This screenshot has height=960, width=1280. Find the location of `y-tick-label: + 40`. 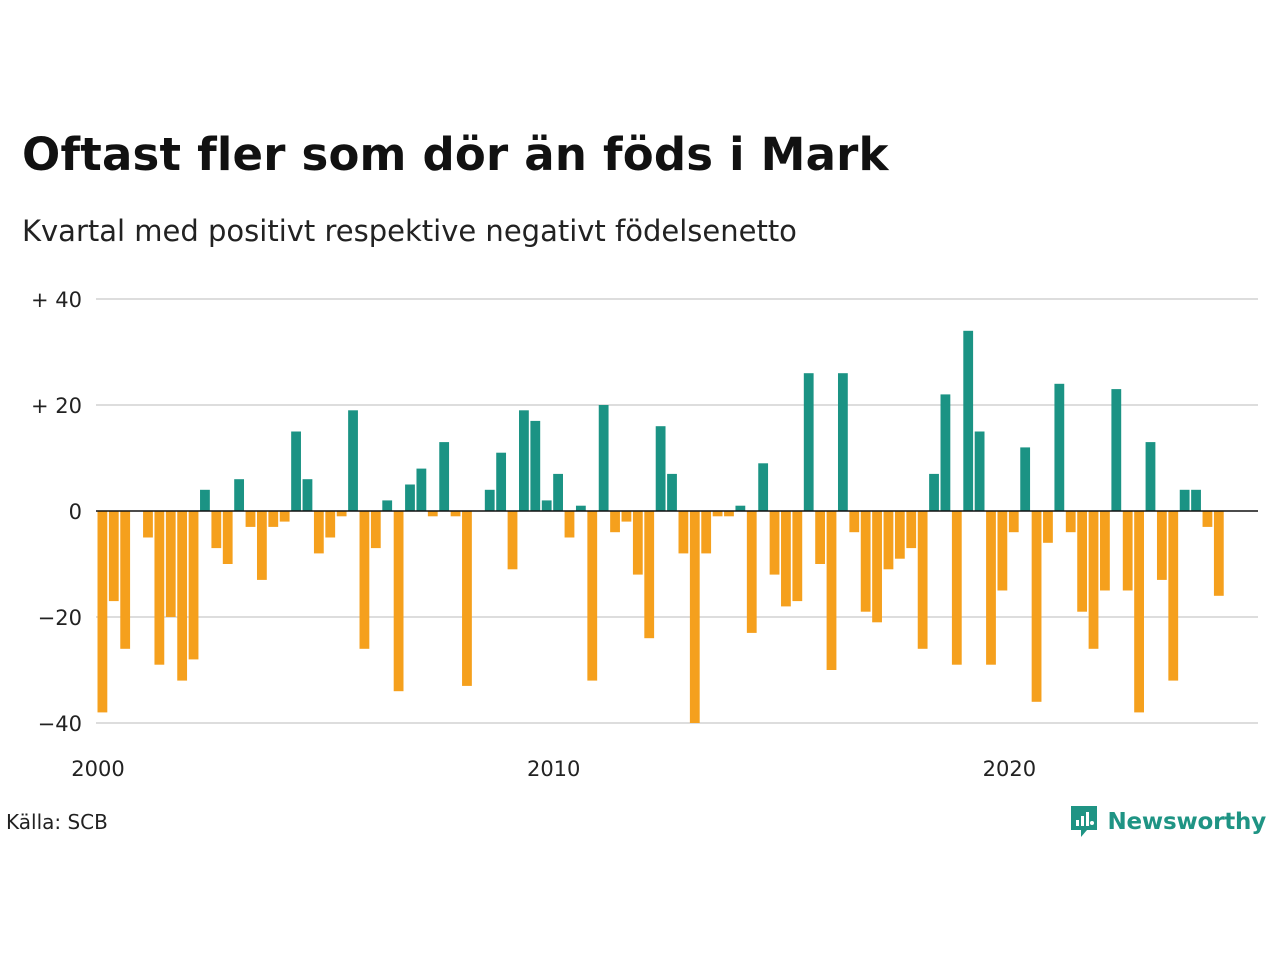

y-tick-label: + 40 is located at coordinates (56, 300).